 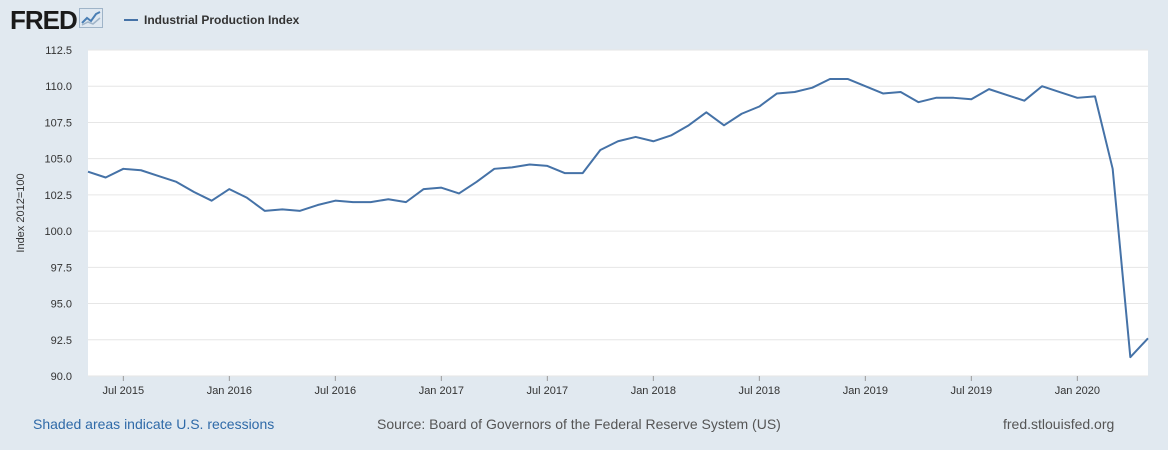 I want to click on x-tick-label: Jul 2019, so click(x=972, y=391).